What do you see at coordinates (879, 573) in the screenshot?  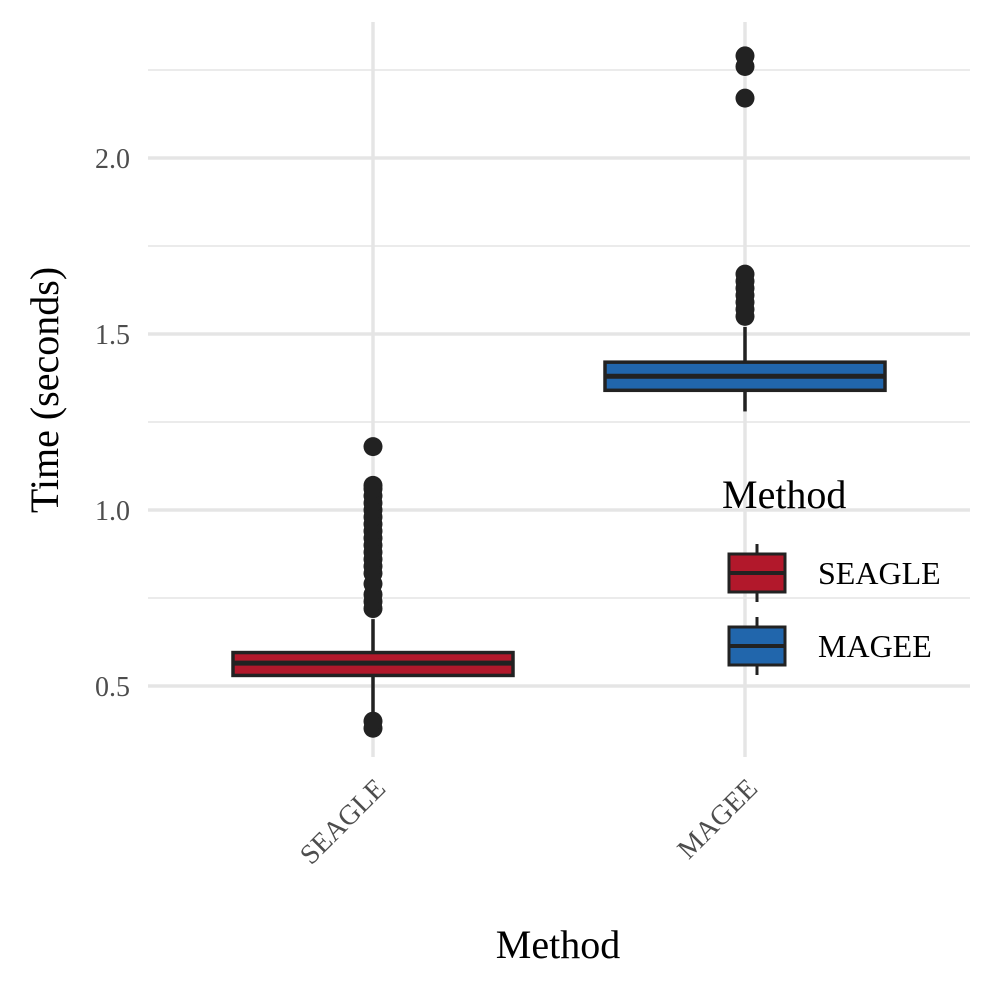 I see `legend-label: SEAGLE` at bounding box center [879, 573].